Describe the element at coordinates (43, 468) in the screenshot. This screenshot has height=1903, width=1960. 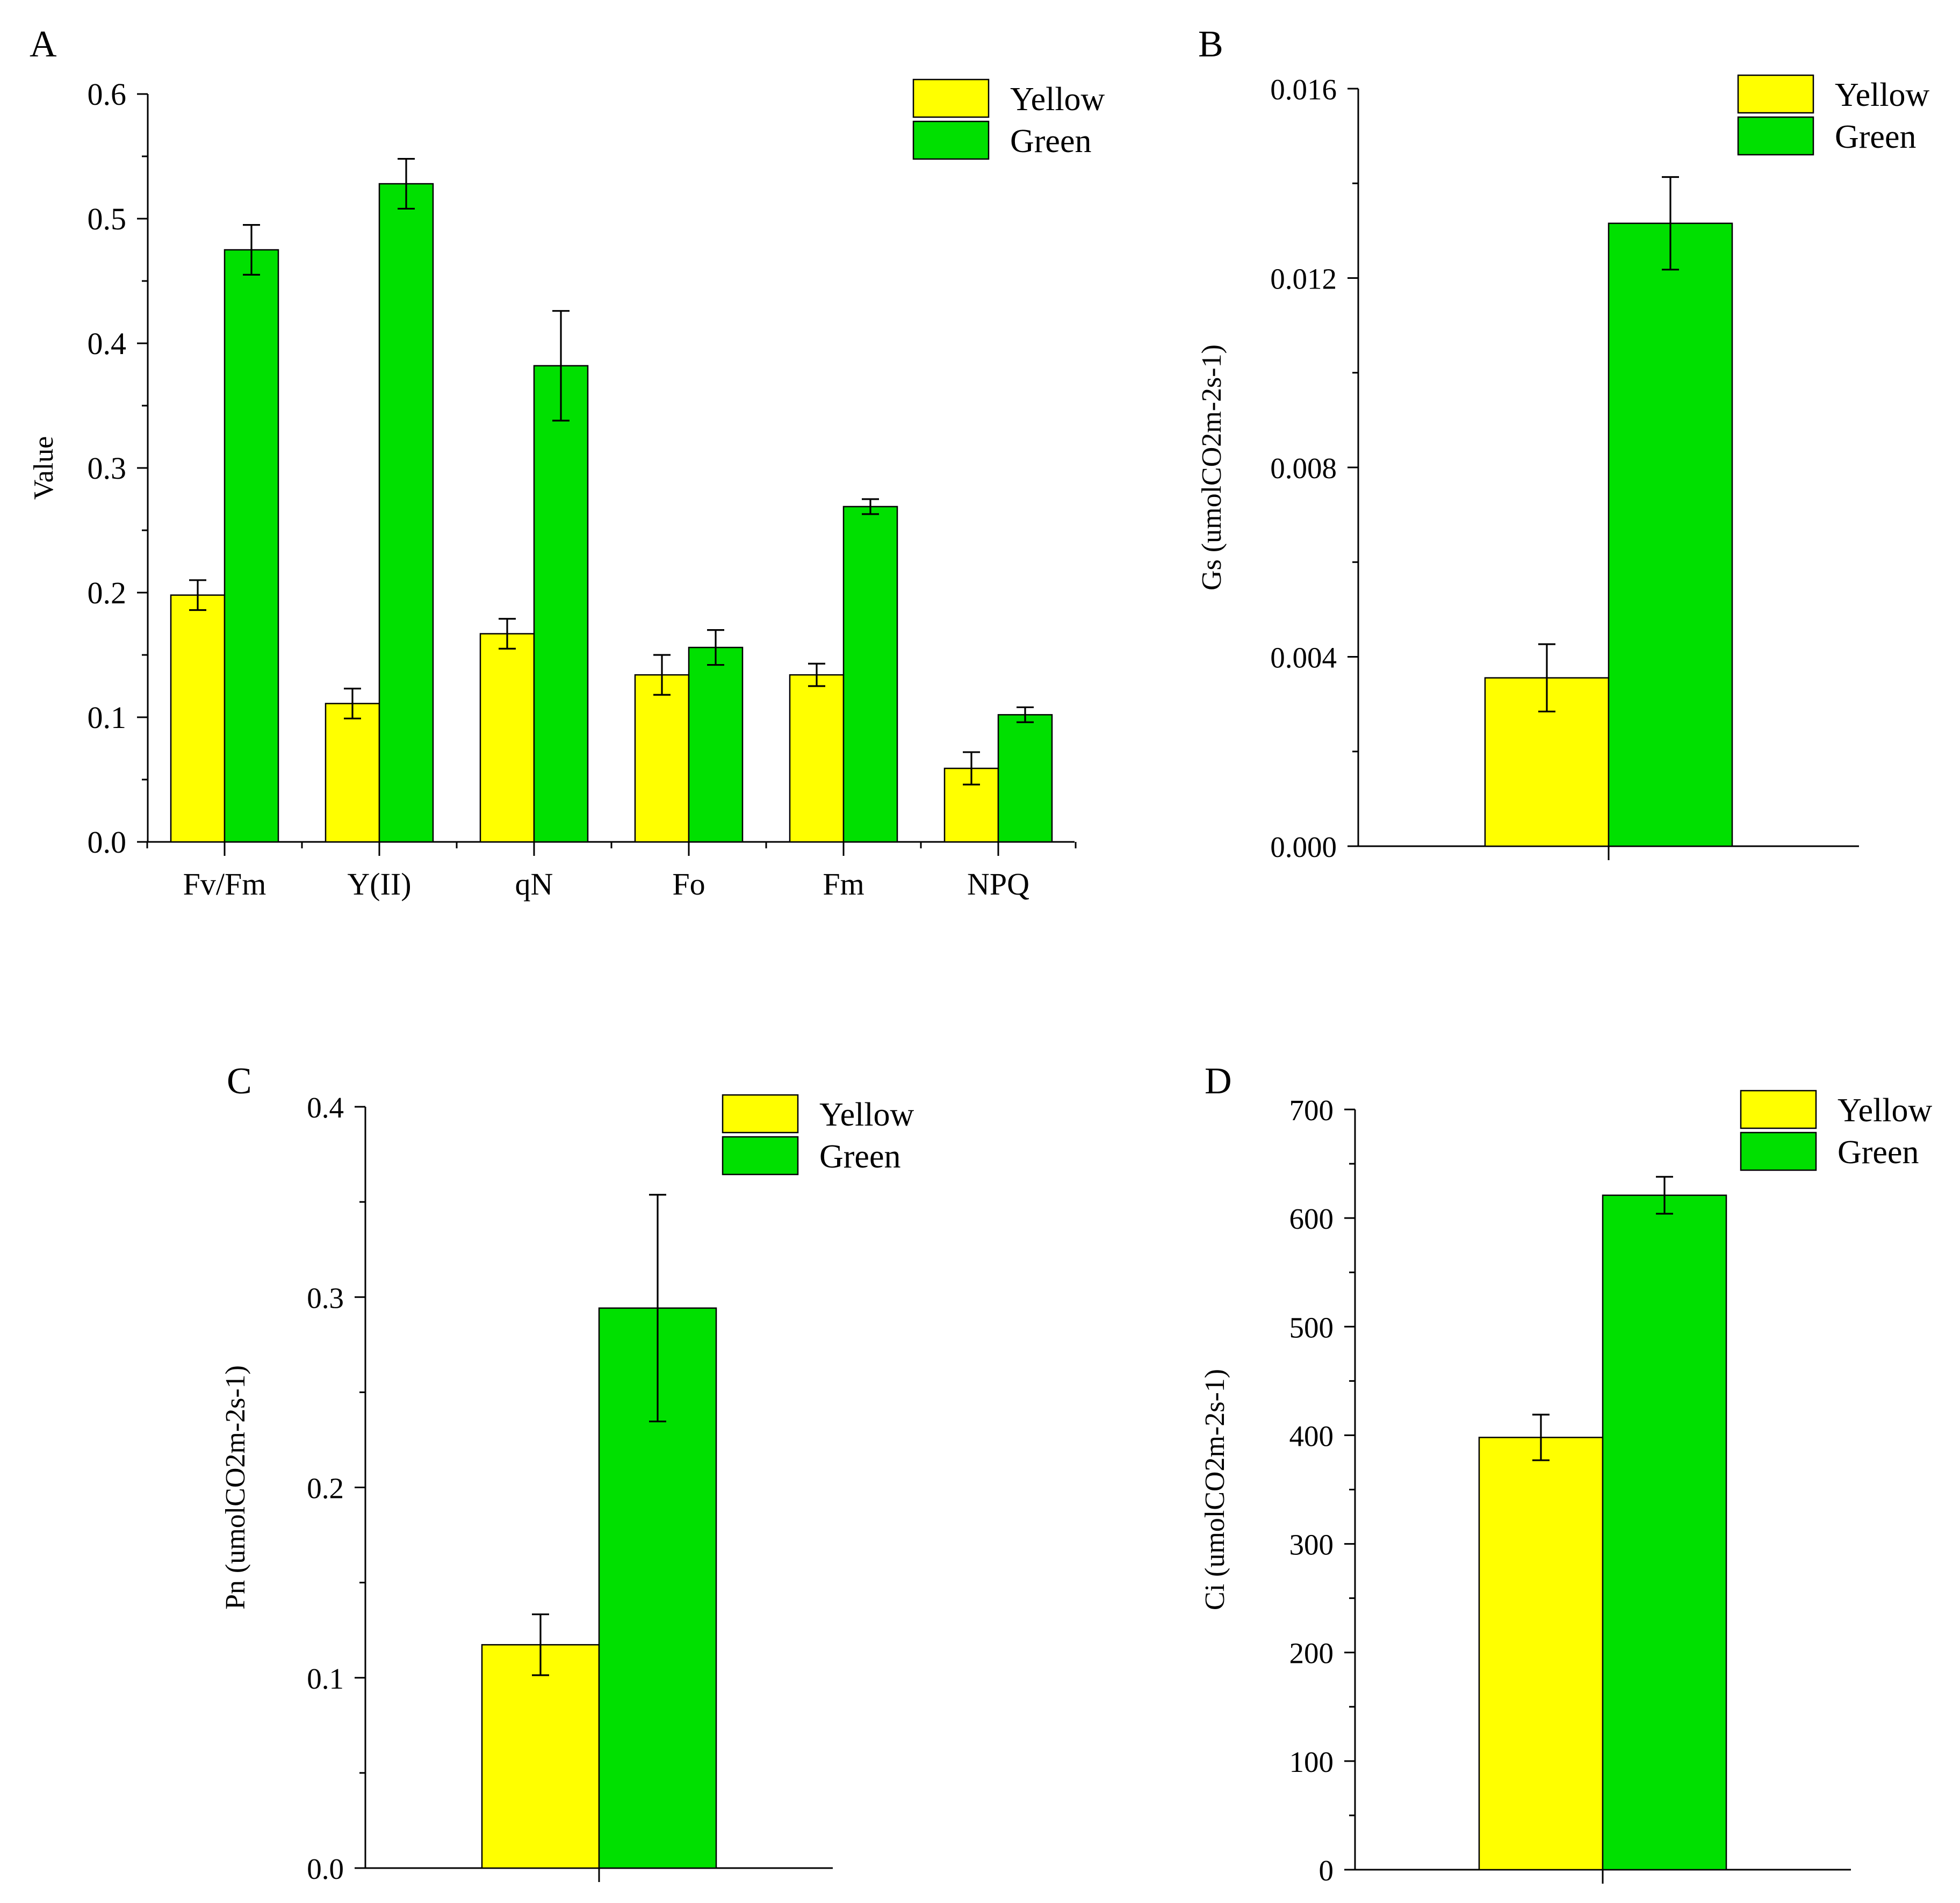
I see `y-axis-label: Value` at that location.